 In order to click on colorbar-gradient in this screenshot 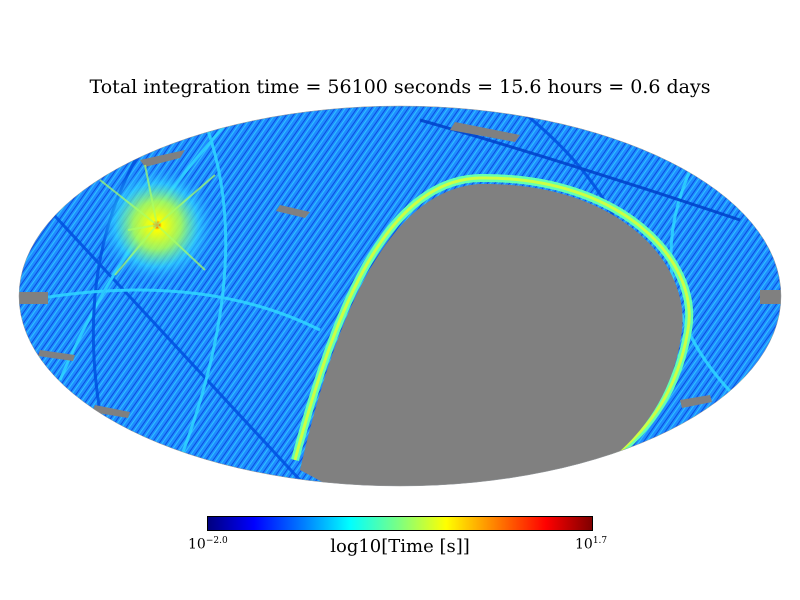, I will do `click(400, 523)`.